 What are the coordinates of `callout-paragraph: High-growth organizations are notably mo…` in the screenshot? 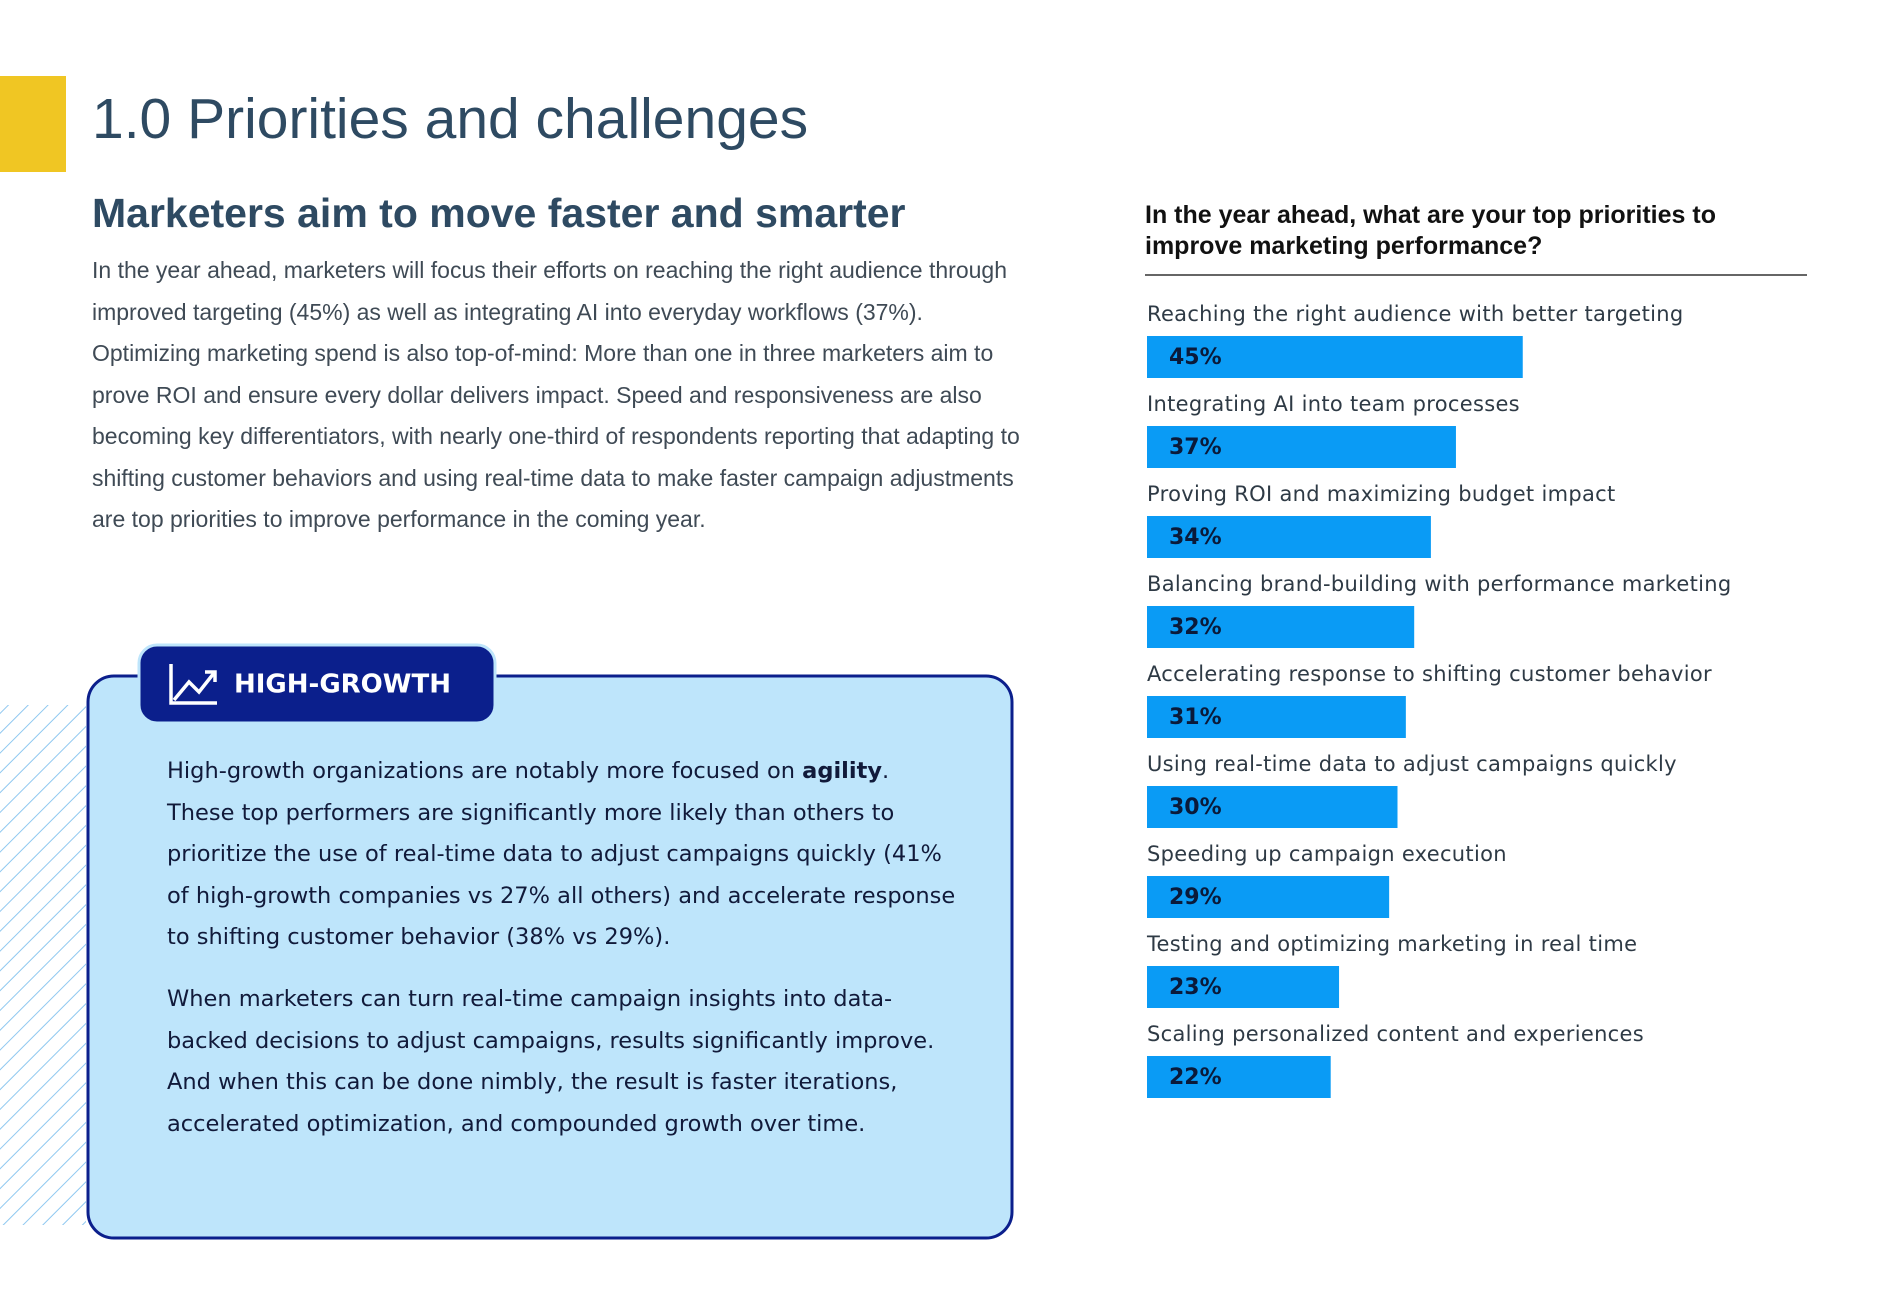 It's located at (562, 855).